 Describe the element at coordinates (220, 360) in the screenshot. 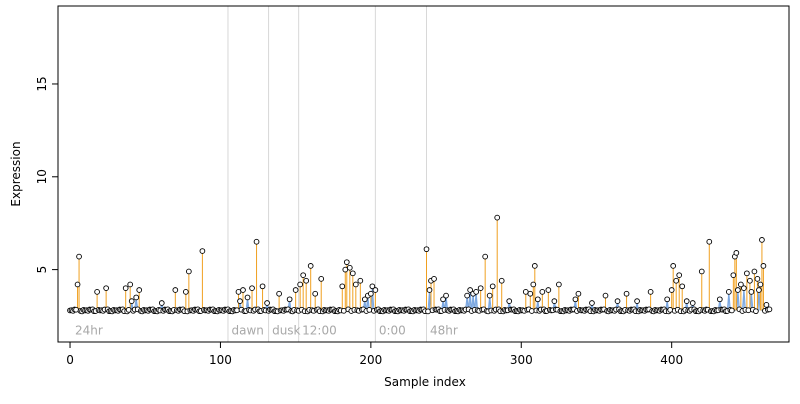

I see `x-tick-label: 100` at that location.